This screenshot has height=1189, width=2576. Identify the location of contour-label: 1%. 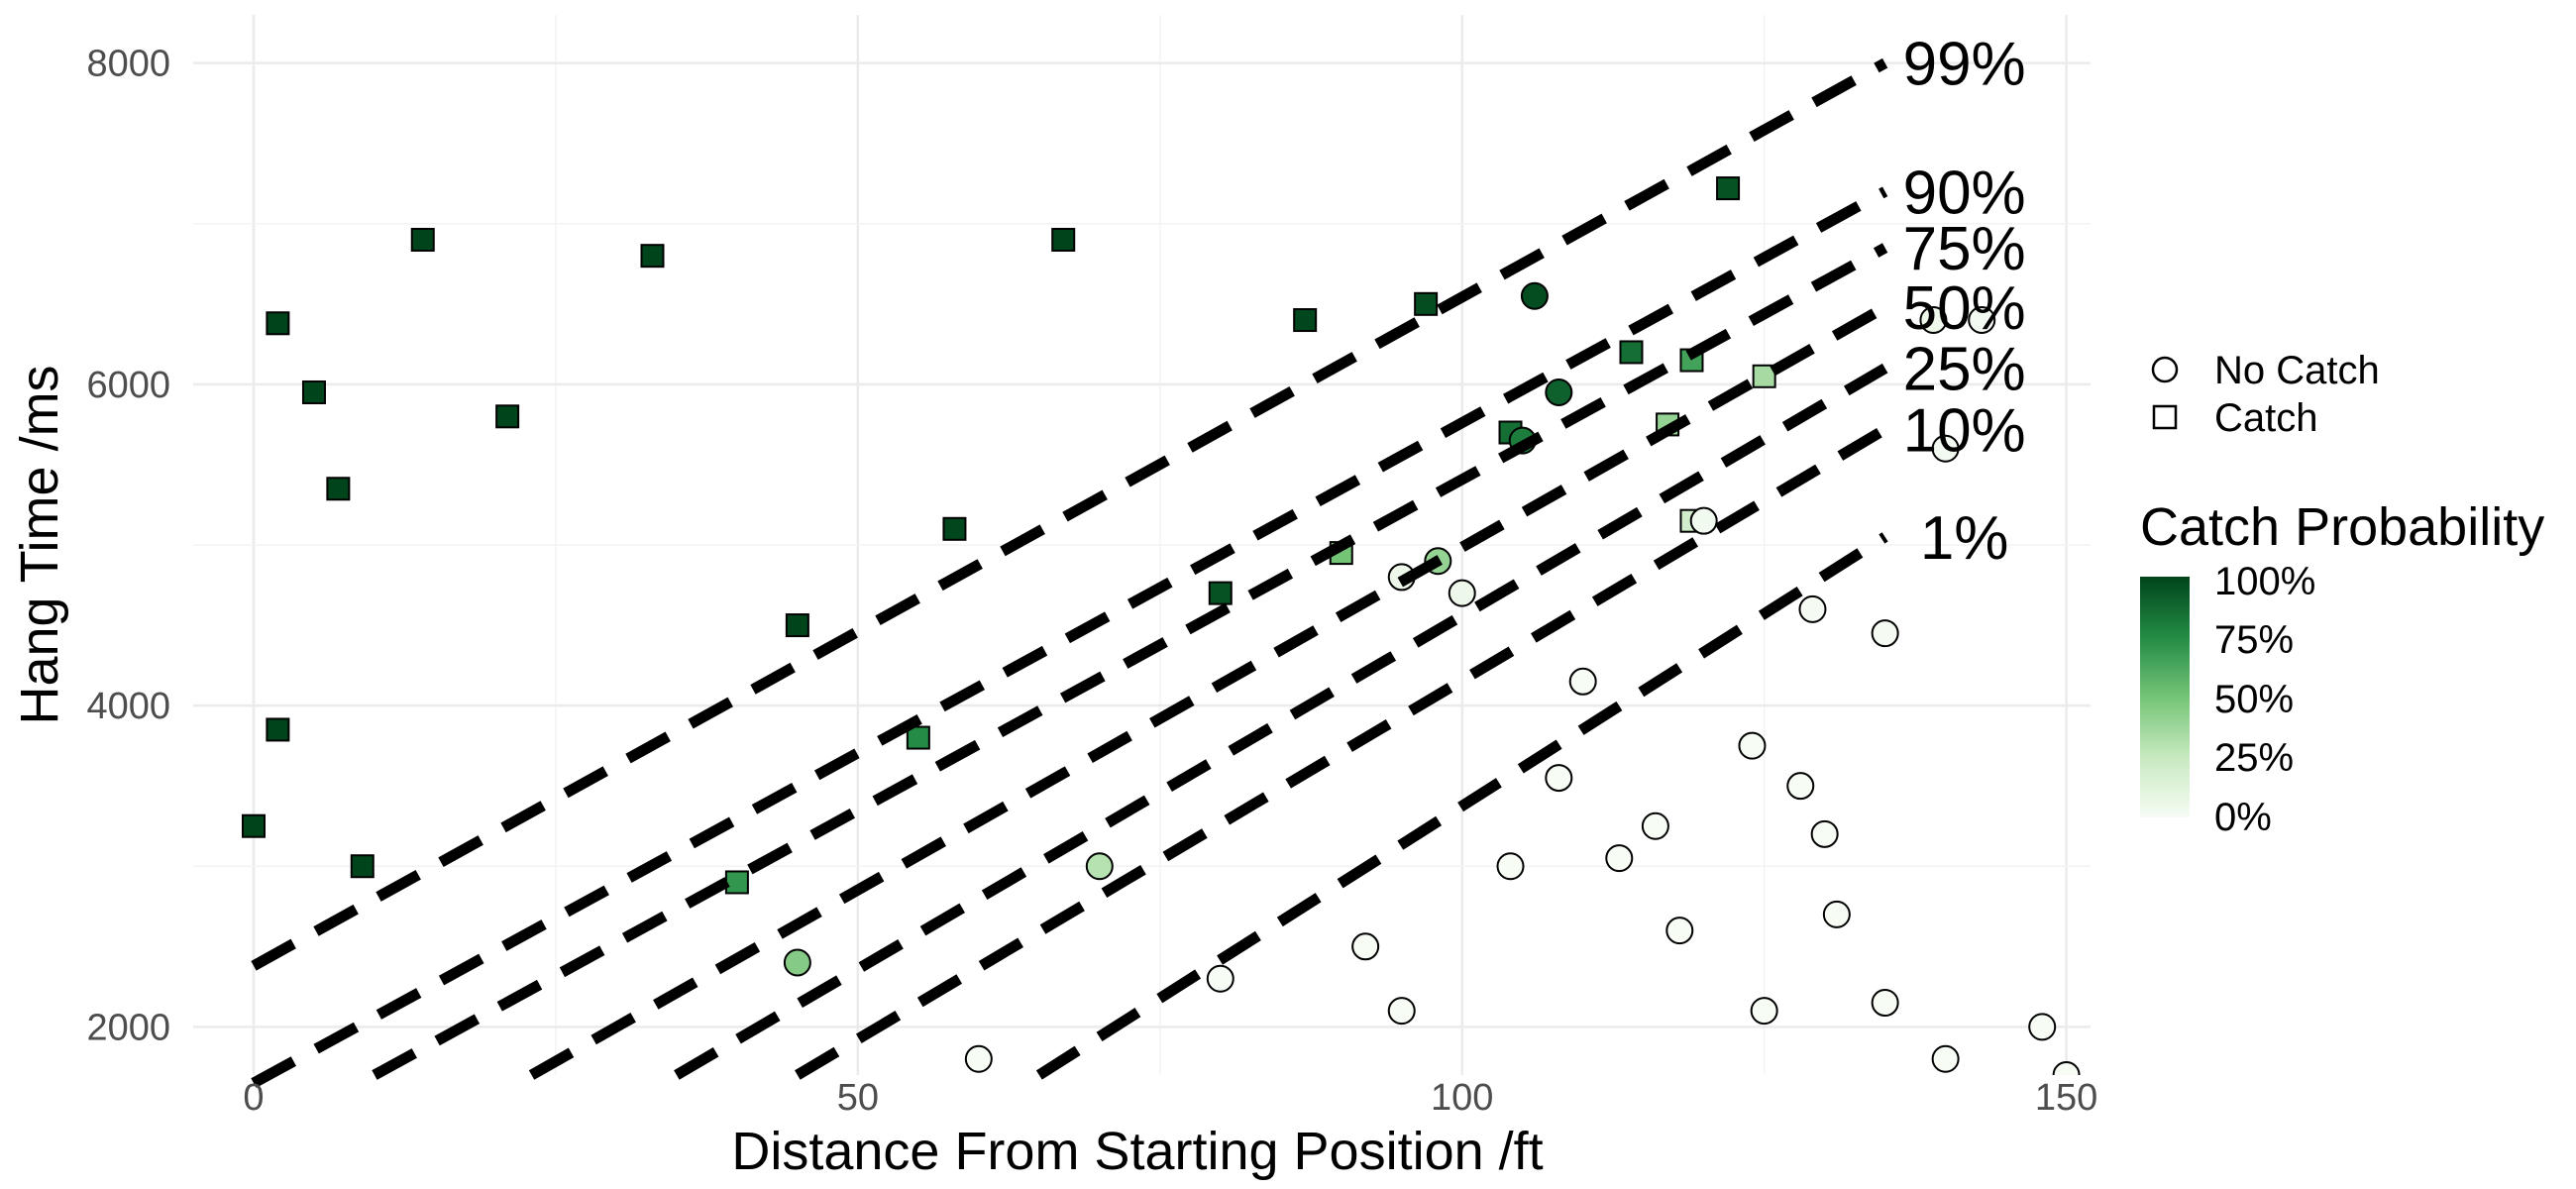
(1965, 538).